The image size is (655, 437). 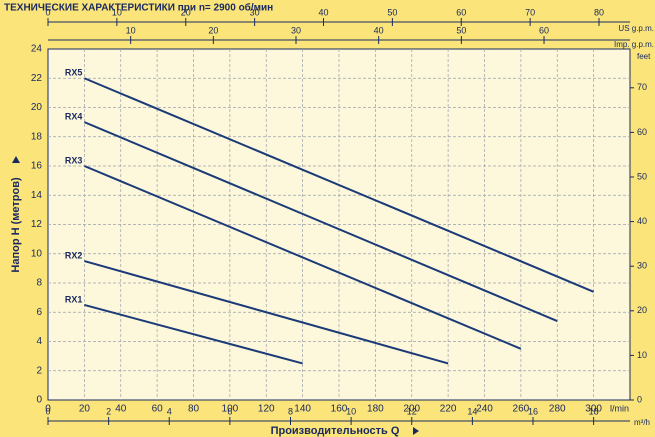 I want to click on y-tick-label: 6, so click(x=39, y=312).